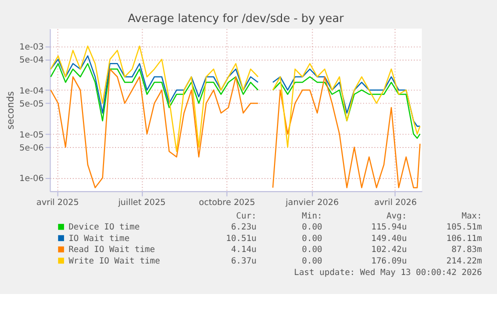 The width and height of the screenshot is (497, 311). I want to click on x-tick-label: avril 2025, so click(57, 201).